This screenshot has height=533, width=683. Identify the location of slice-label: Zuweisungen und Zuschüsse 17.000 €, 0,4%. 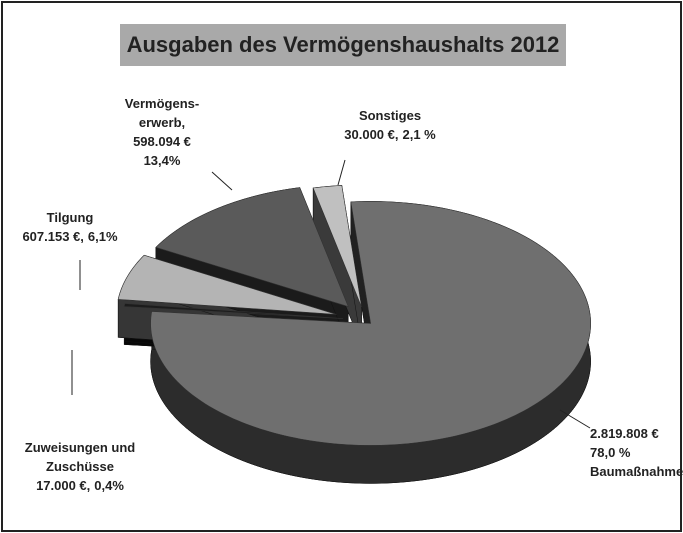
(80, 466).